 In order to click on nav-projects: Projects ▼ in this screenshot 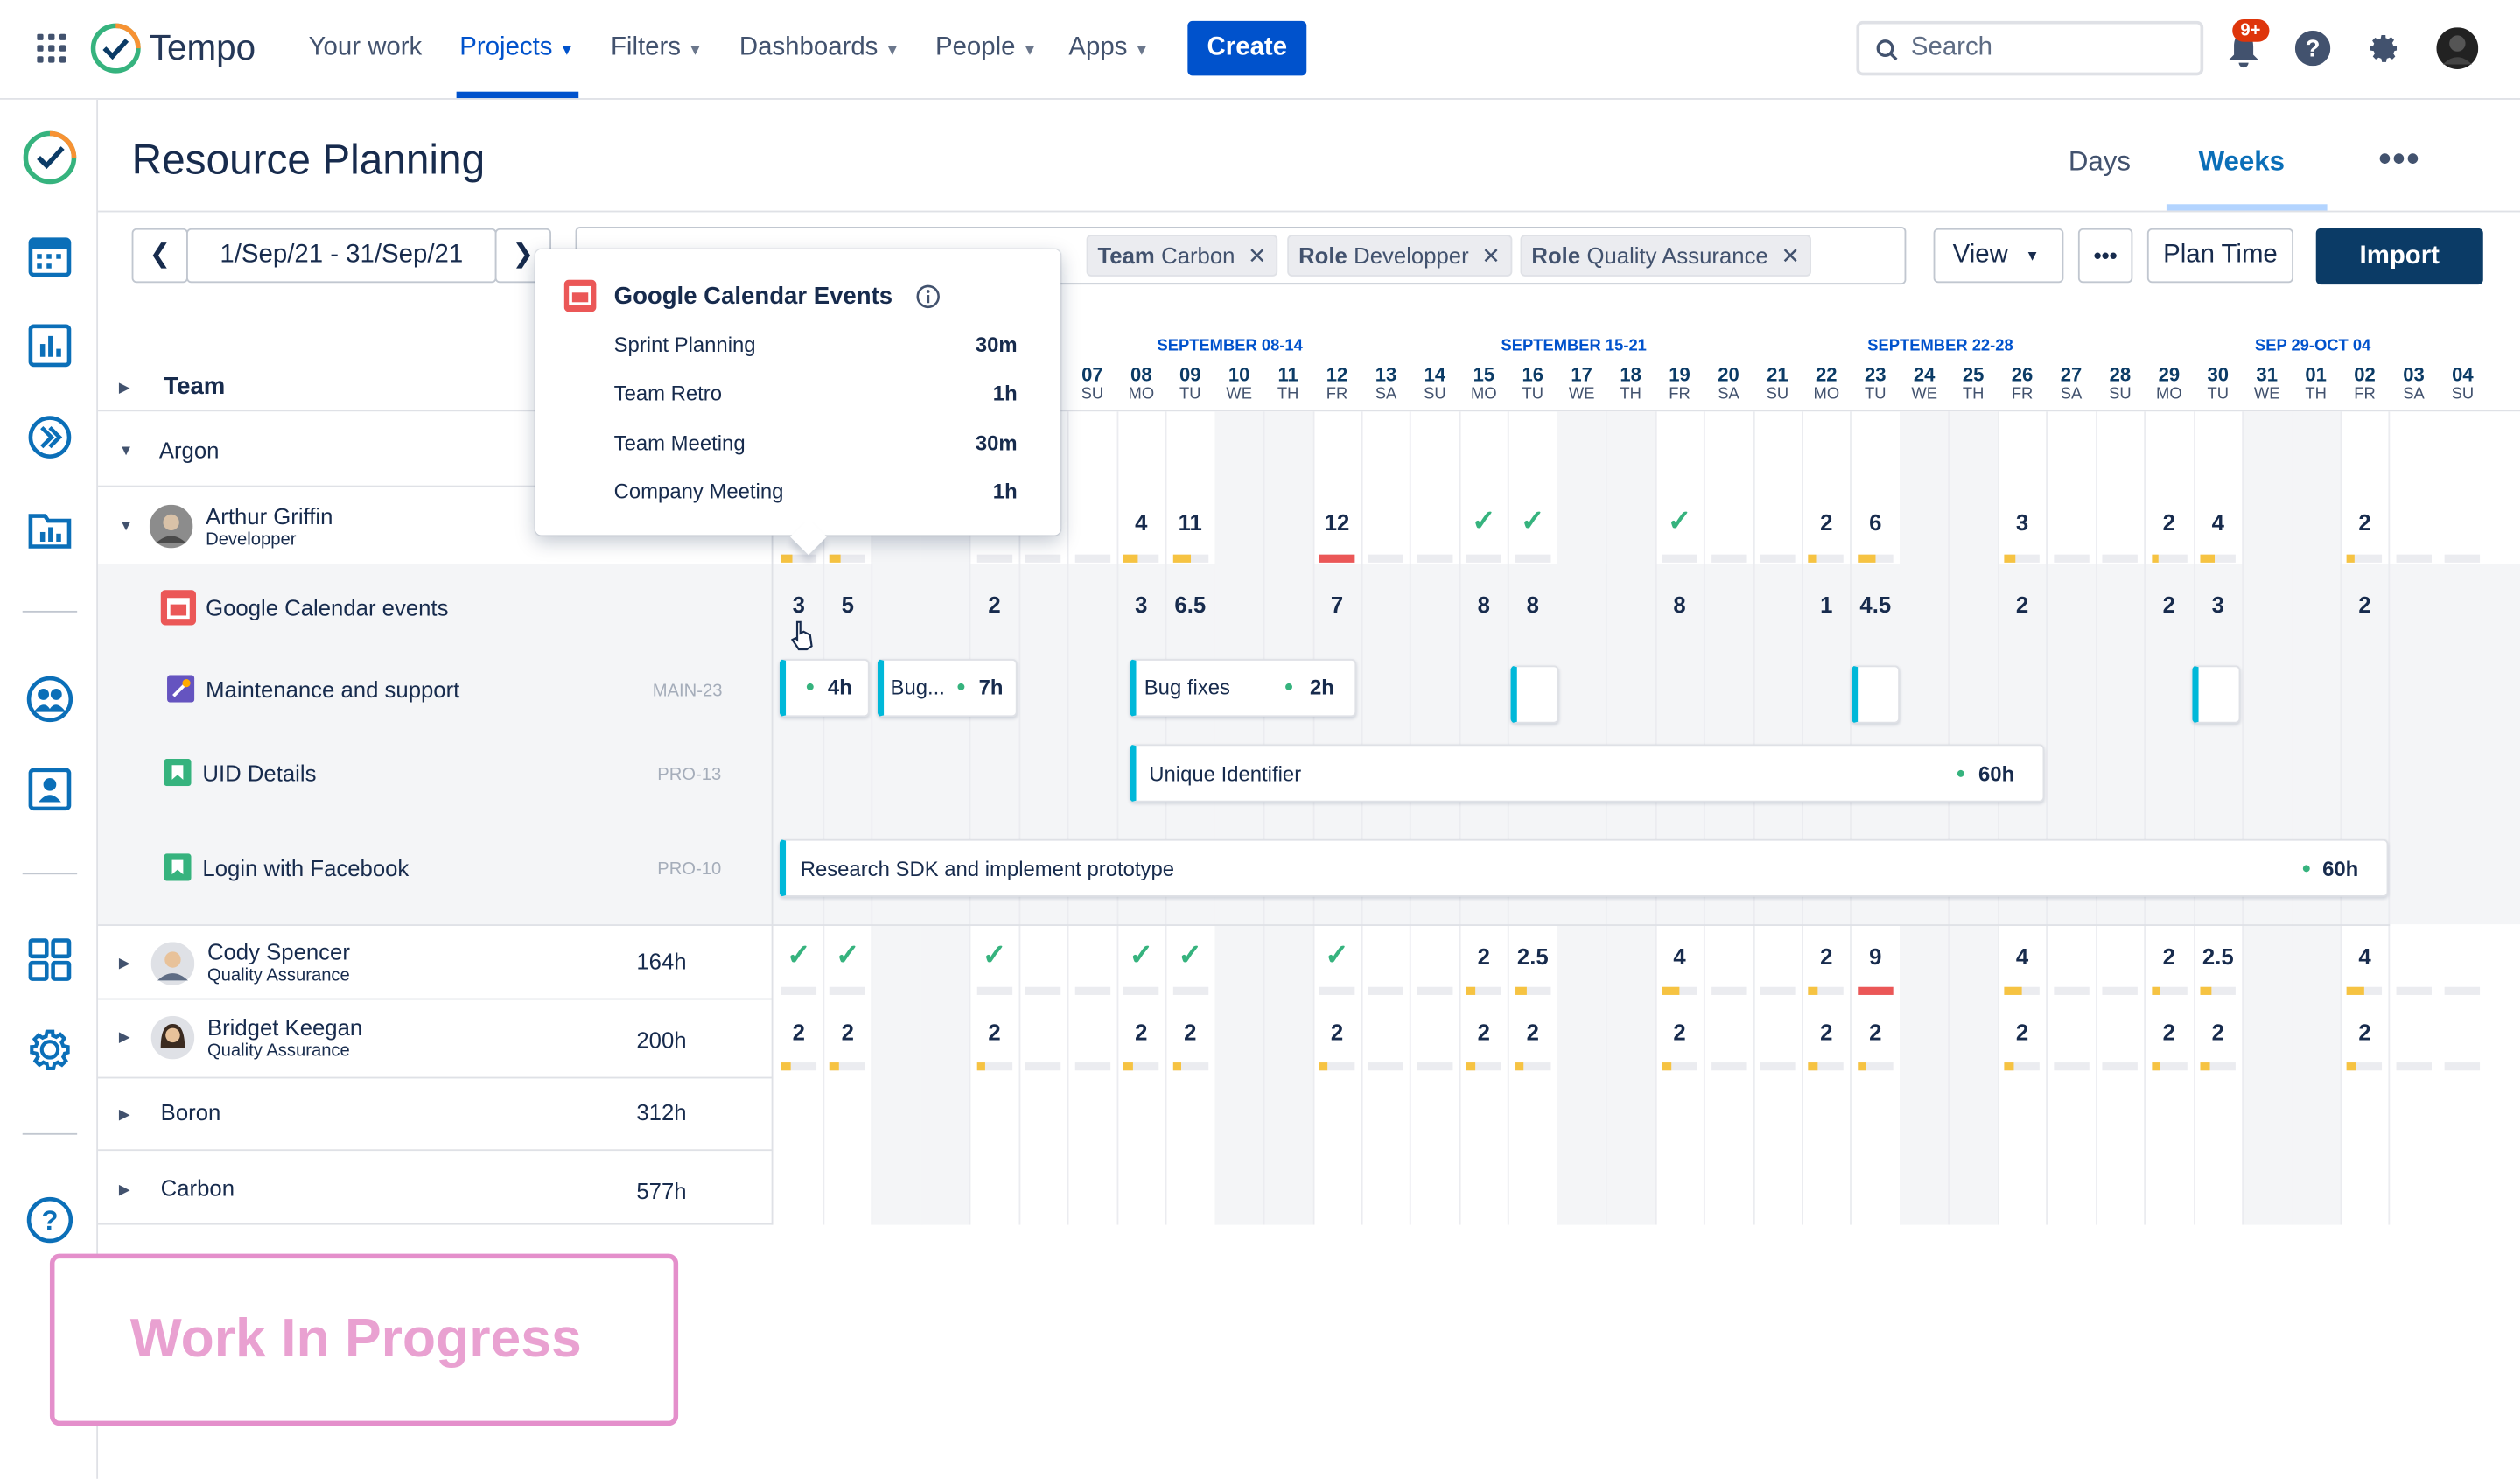, I will do `click(517, 48)`.